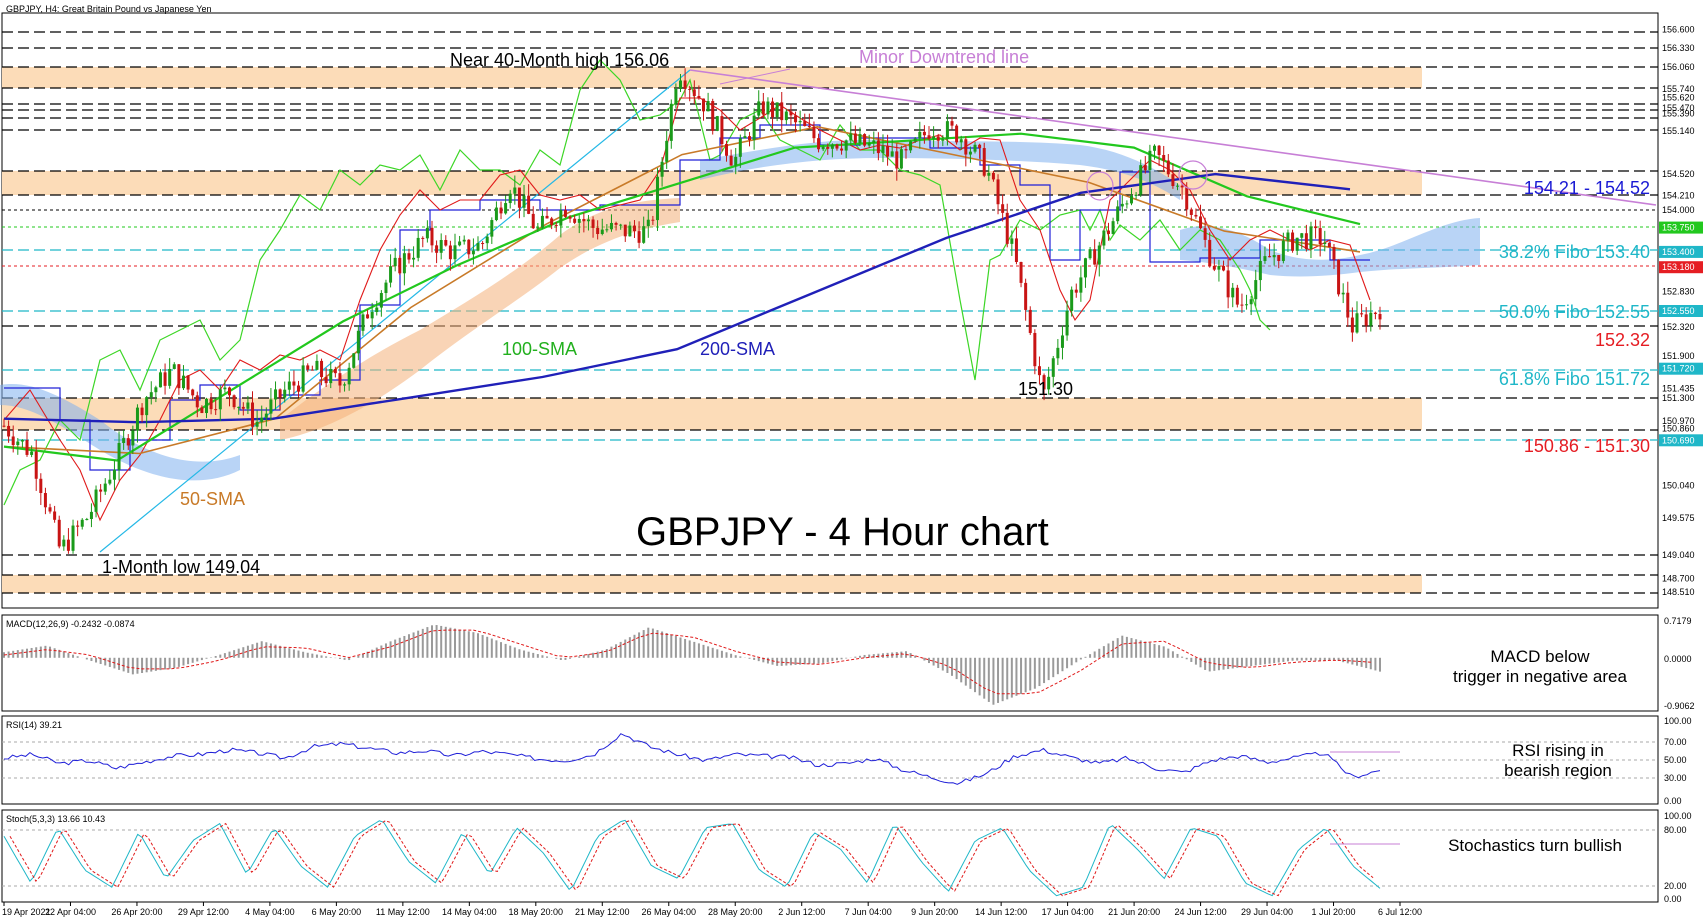 The width and height of the screenshot is (1706, 924). What do you see at coordinates (1574, 312) in the screenshot?
I see `level-label-fib-500: 50.0% Fibo 152.55` at bounding box center [1574, 312].